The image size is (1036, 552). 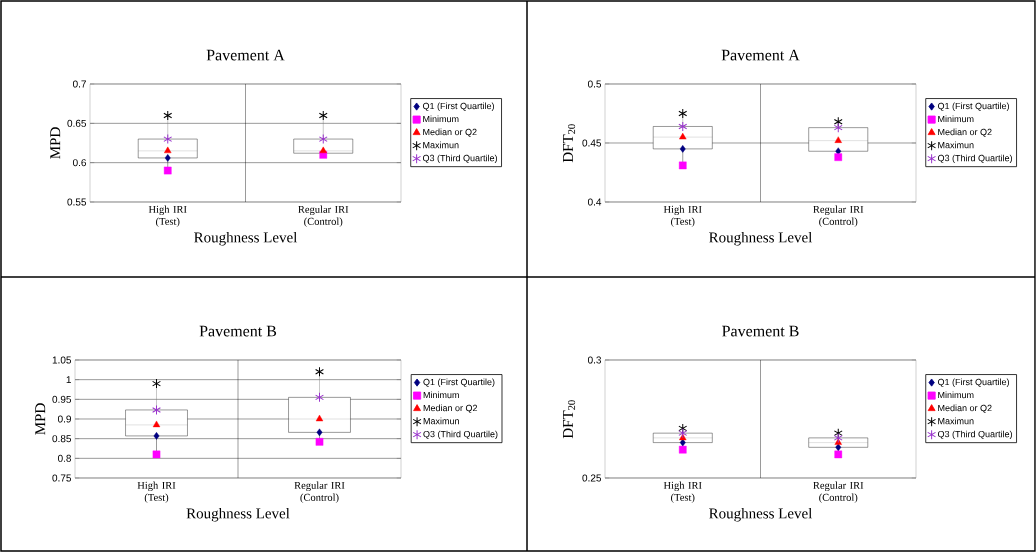 I want to click on y-tick-label: 0.85, so click(x=62, y=439).